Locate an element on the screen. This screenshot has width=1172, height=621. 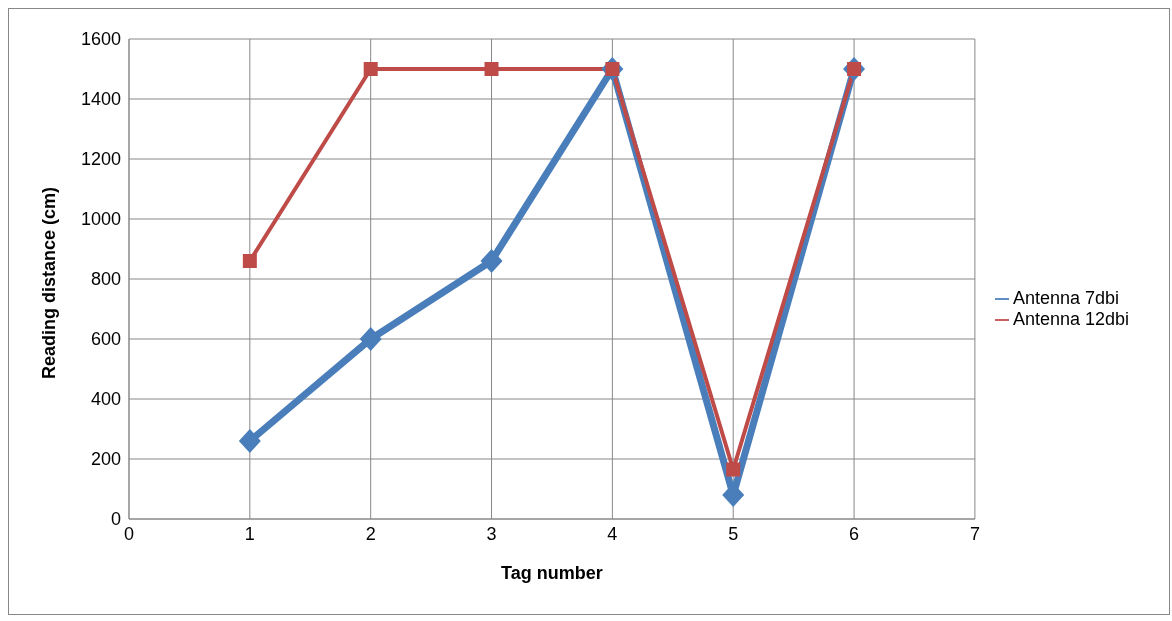
x-tick-label: 1 is located at coordinates (249, 533).